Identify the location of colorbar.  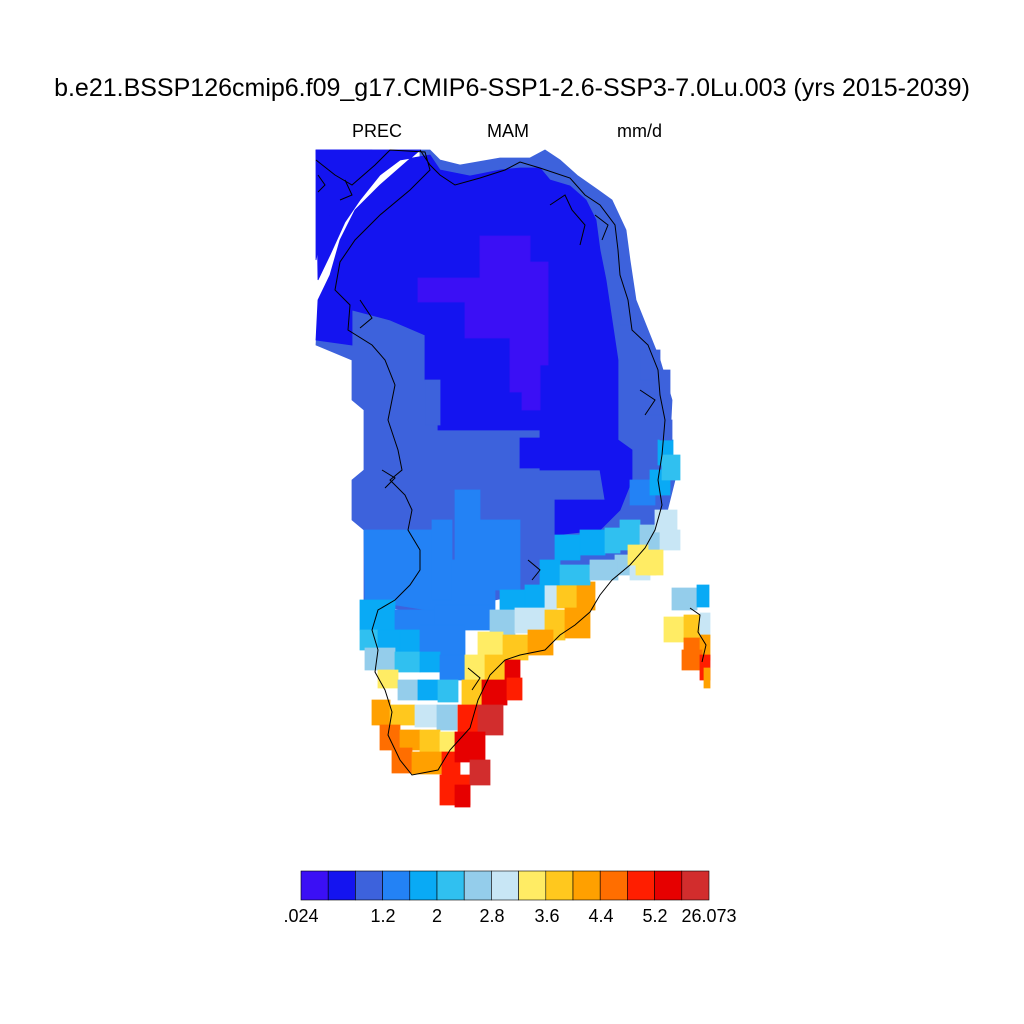
(505, 885).